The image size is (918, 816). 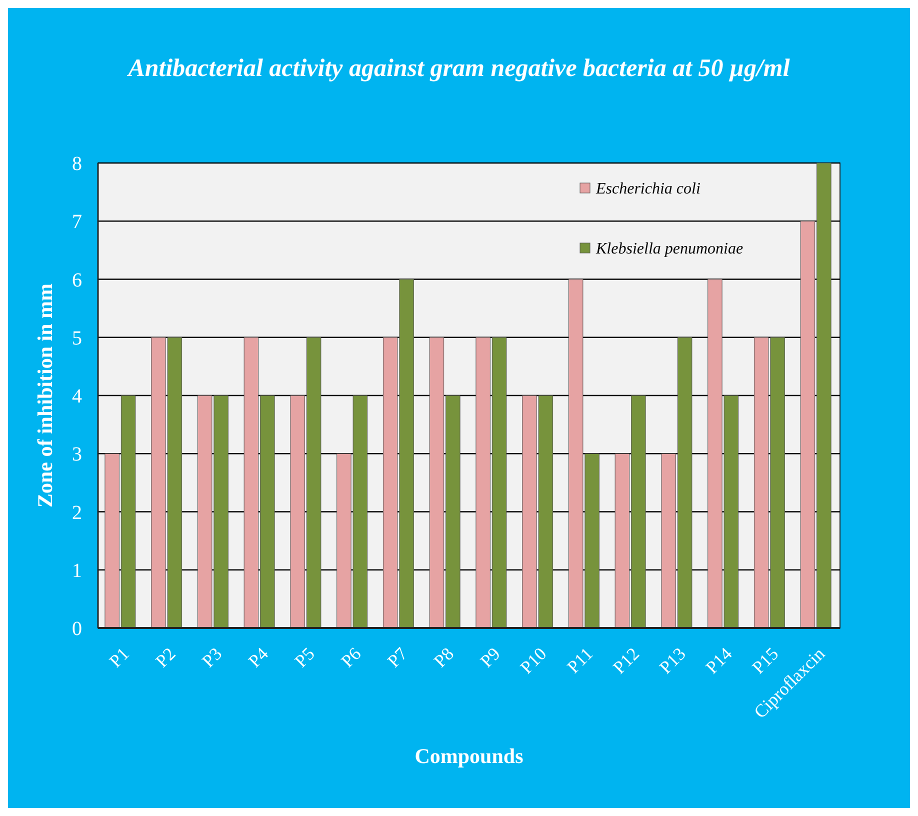 I want to click on y-axis-title: Zone of inhibition in mm, so click(x=45, y=395).